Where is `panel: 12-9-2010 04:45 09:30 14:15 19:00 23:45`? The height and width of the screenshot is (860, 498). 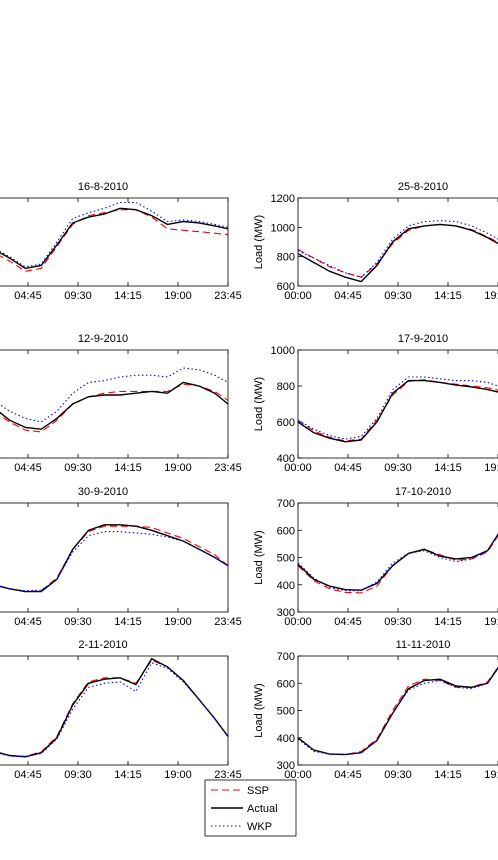 panel: 12-9-2010 04:45 09:30 14:15 19:00 23:45 is located at coordinates (121, 403).